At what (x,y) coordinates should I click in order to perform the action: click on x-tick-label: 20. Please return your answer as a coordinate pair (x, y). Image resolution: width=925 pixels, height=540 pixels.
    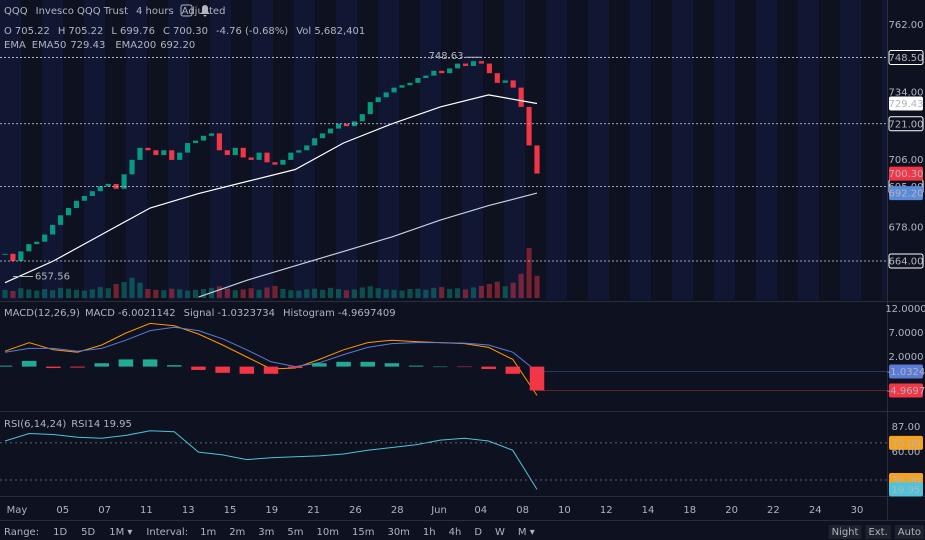
    Looking at the image, I should click on (731, 510).